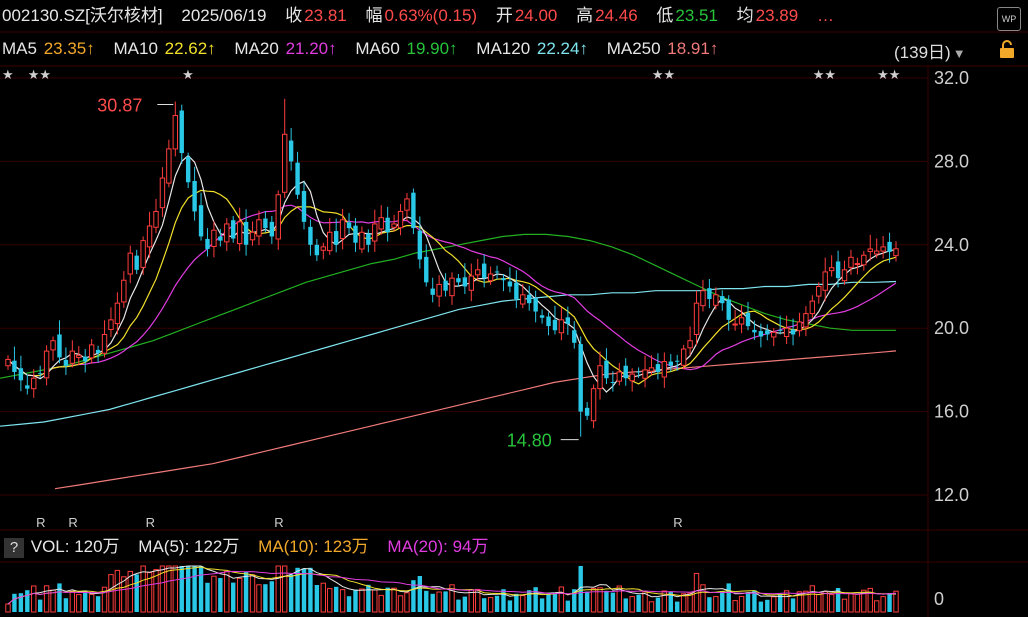  I want to click on low-value: 23.51, so click(696, 15).